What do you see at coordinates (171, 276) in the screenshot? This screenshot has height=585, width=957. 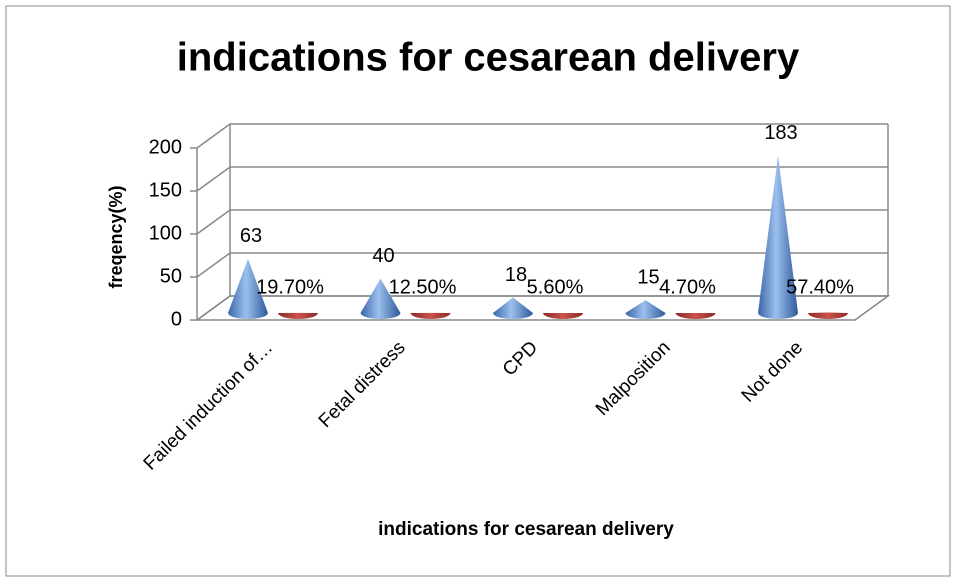 I see `y-tick-label: 50` at bounding box center [171, 276].